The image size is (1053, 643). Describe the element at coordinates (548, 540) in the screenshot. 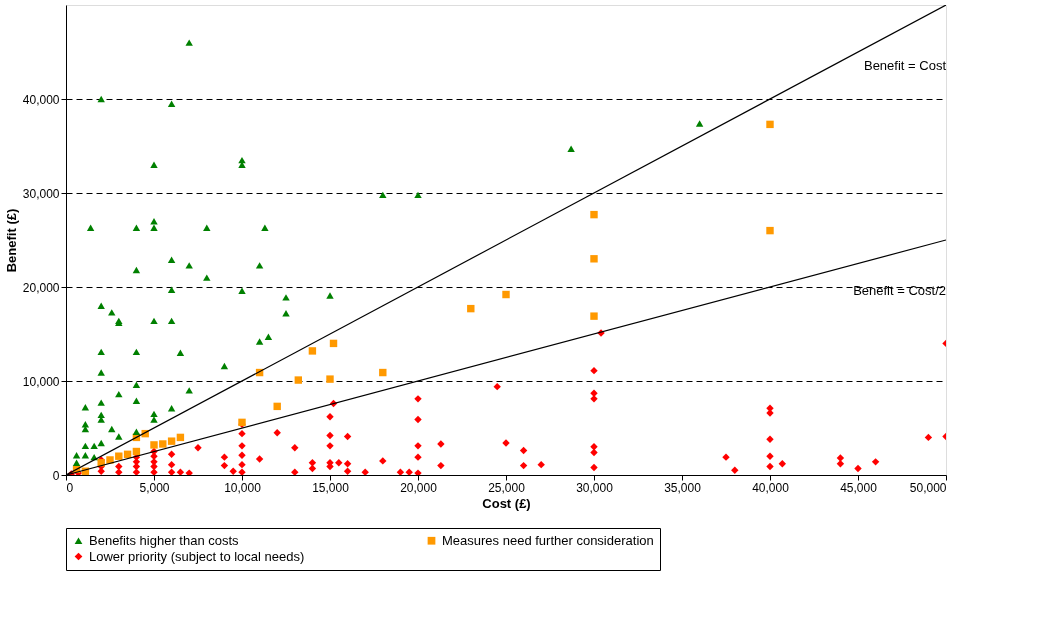

I see `legend-label: Measures need further consideration` at that location.